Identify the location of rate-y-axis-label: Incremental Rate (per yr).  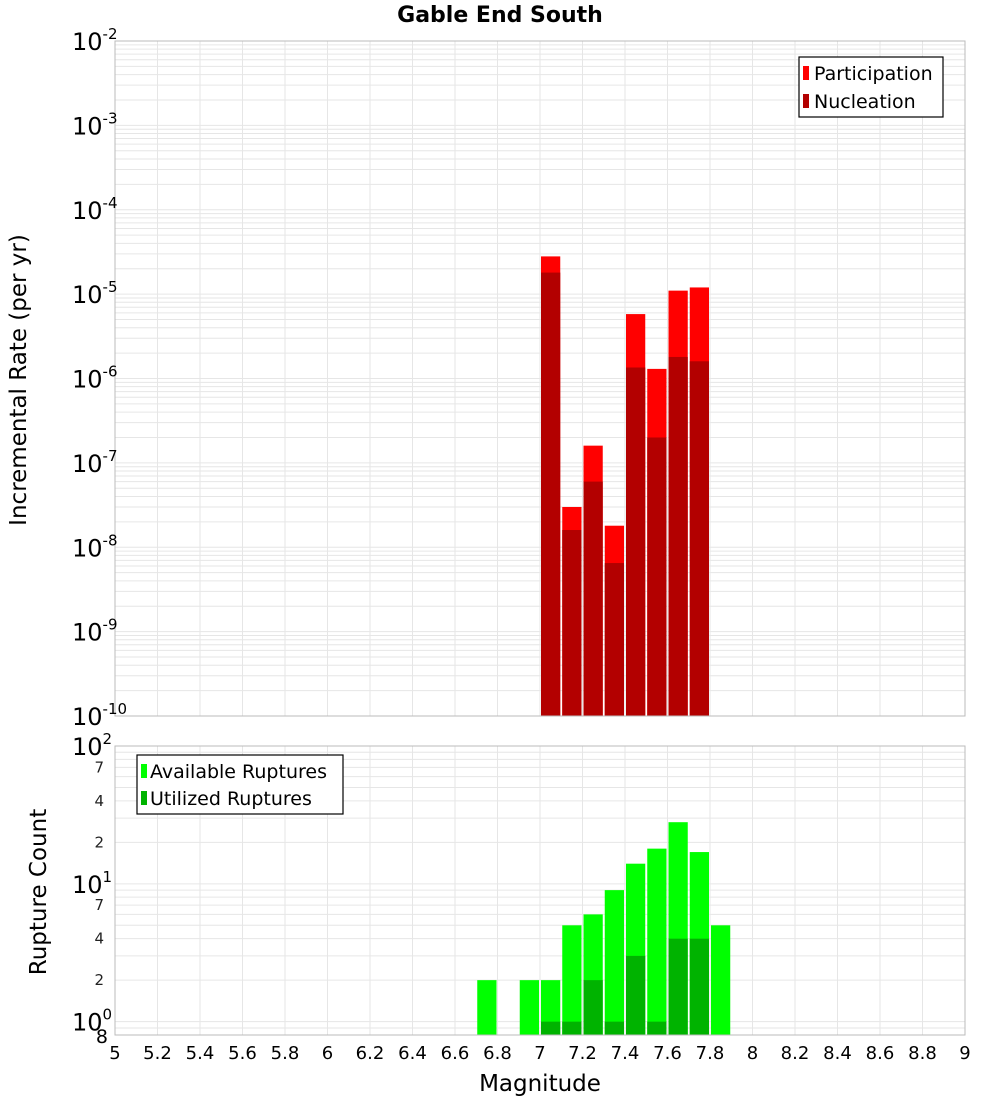
(19, 380).